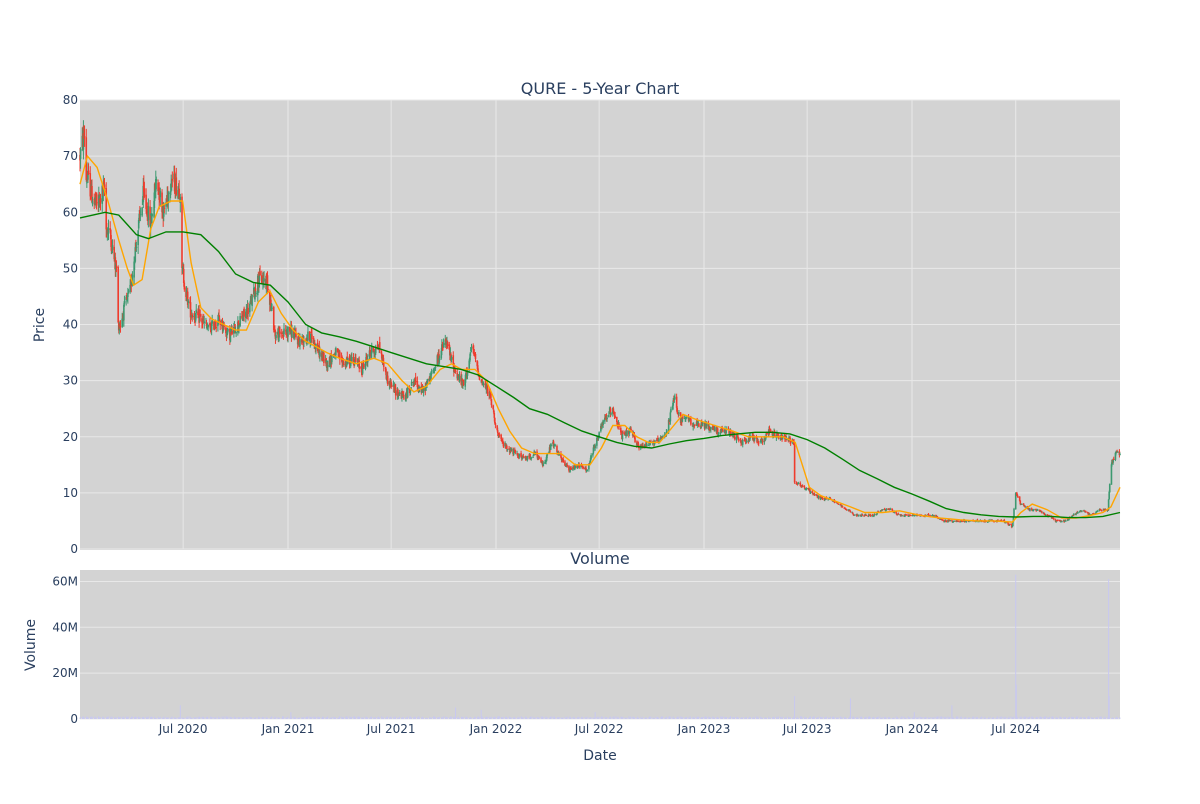  Describe the element at coordinates (74, 549) in the screenshot. I see `price-y-tick-label: 0` at that location.